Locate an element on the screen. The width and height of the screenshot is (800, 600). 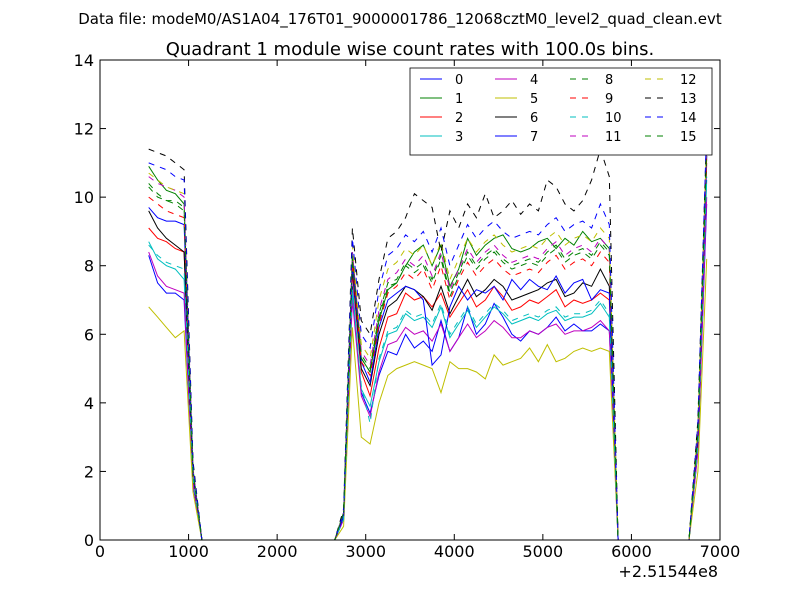
legend-label-8: 8 is located at coordinates (609, 80).